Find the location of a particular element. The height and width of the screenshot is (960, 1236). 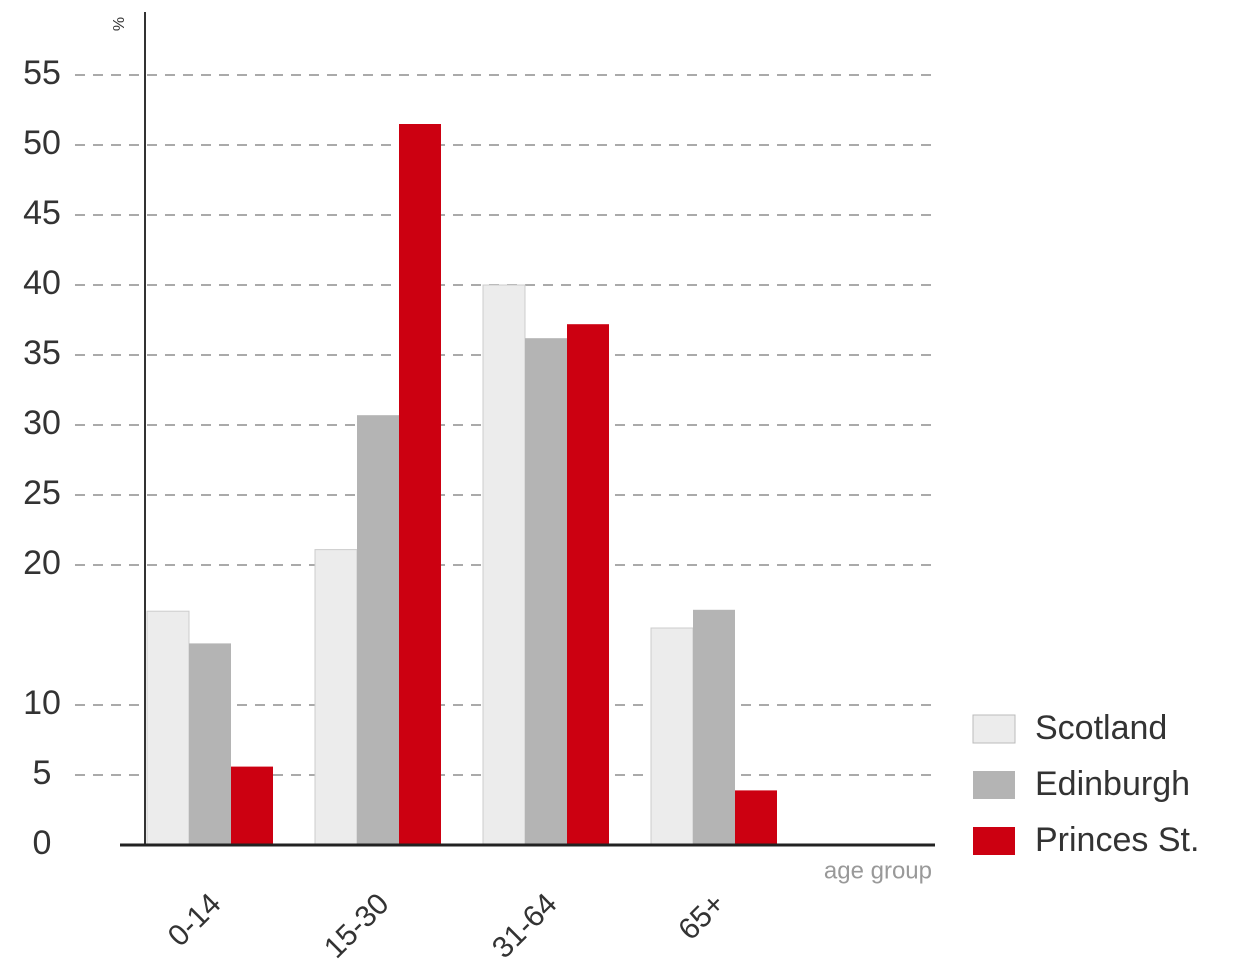

y-tick-label: 55 is located at coordinates (42, 73).